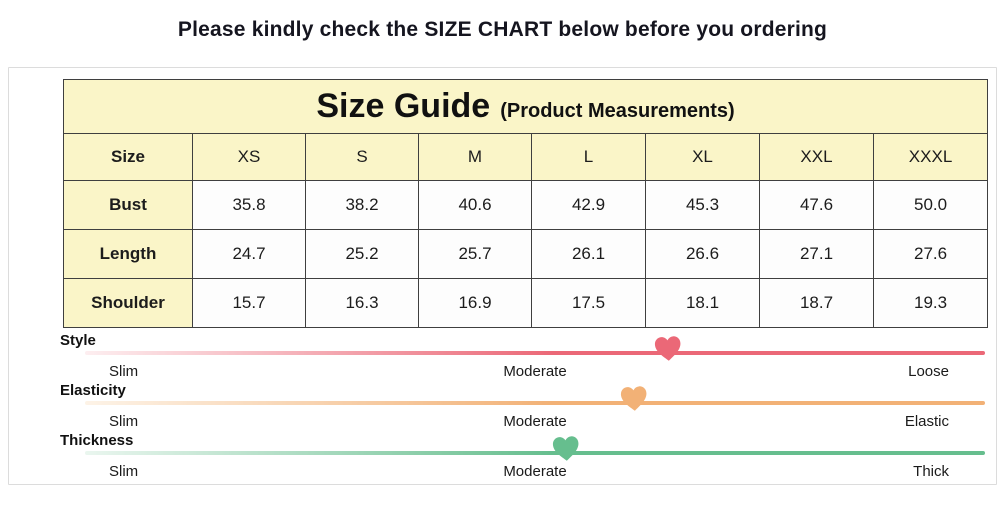  Describe the element at coordinates (930, 303) in the screenshot. I see `measurement-cell: 19.3` at that location.